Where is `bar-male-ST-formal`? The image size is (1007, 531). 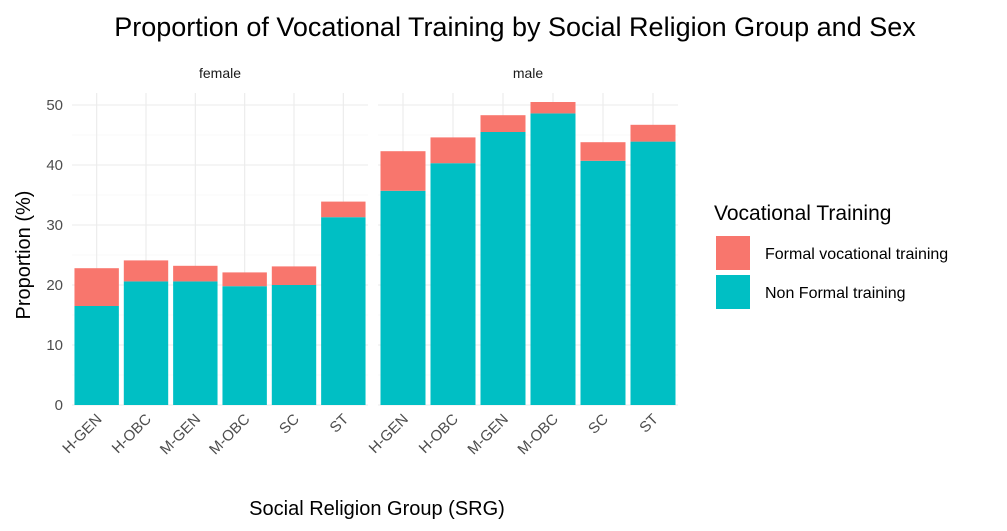 bar-male-ST-formal is located at coordinates (653, 133).